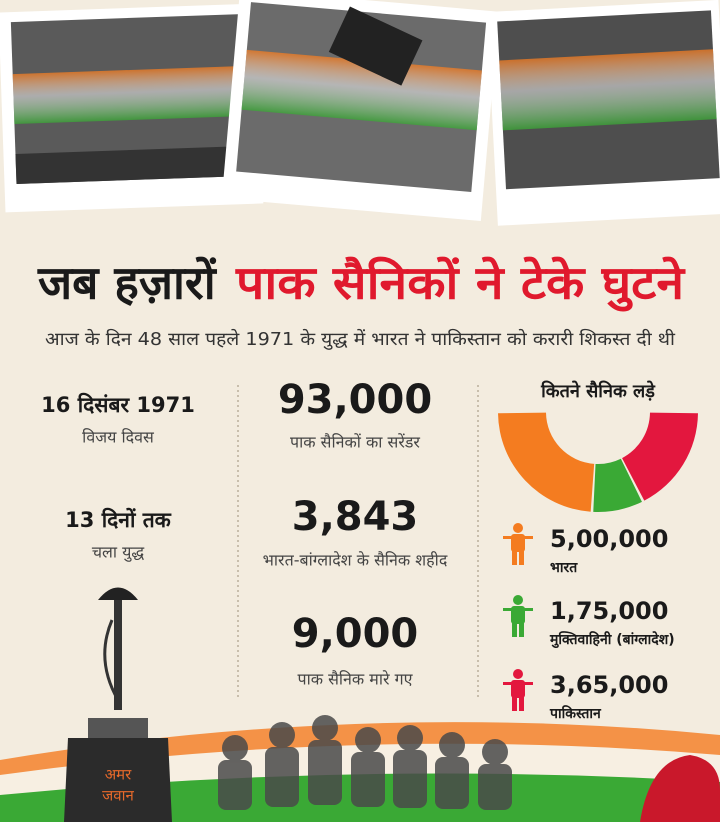 The width and height of the screenshot is (720, 822). Describe the element at coordinates (609, 611) in the screenshot. I see `legend-value: 1,75,000` at that location.